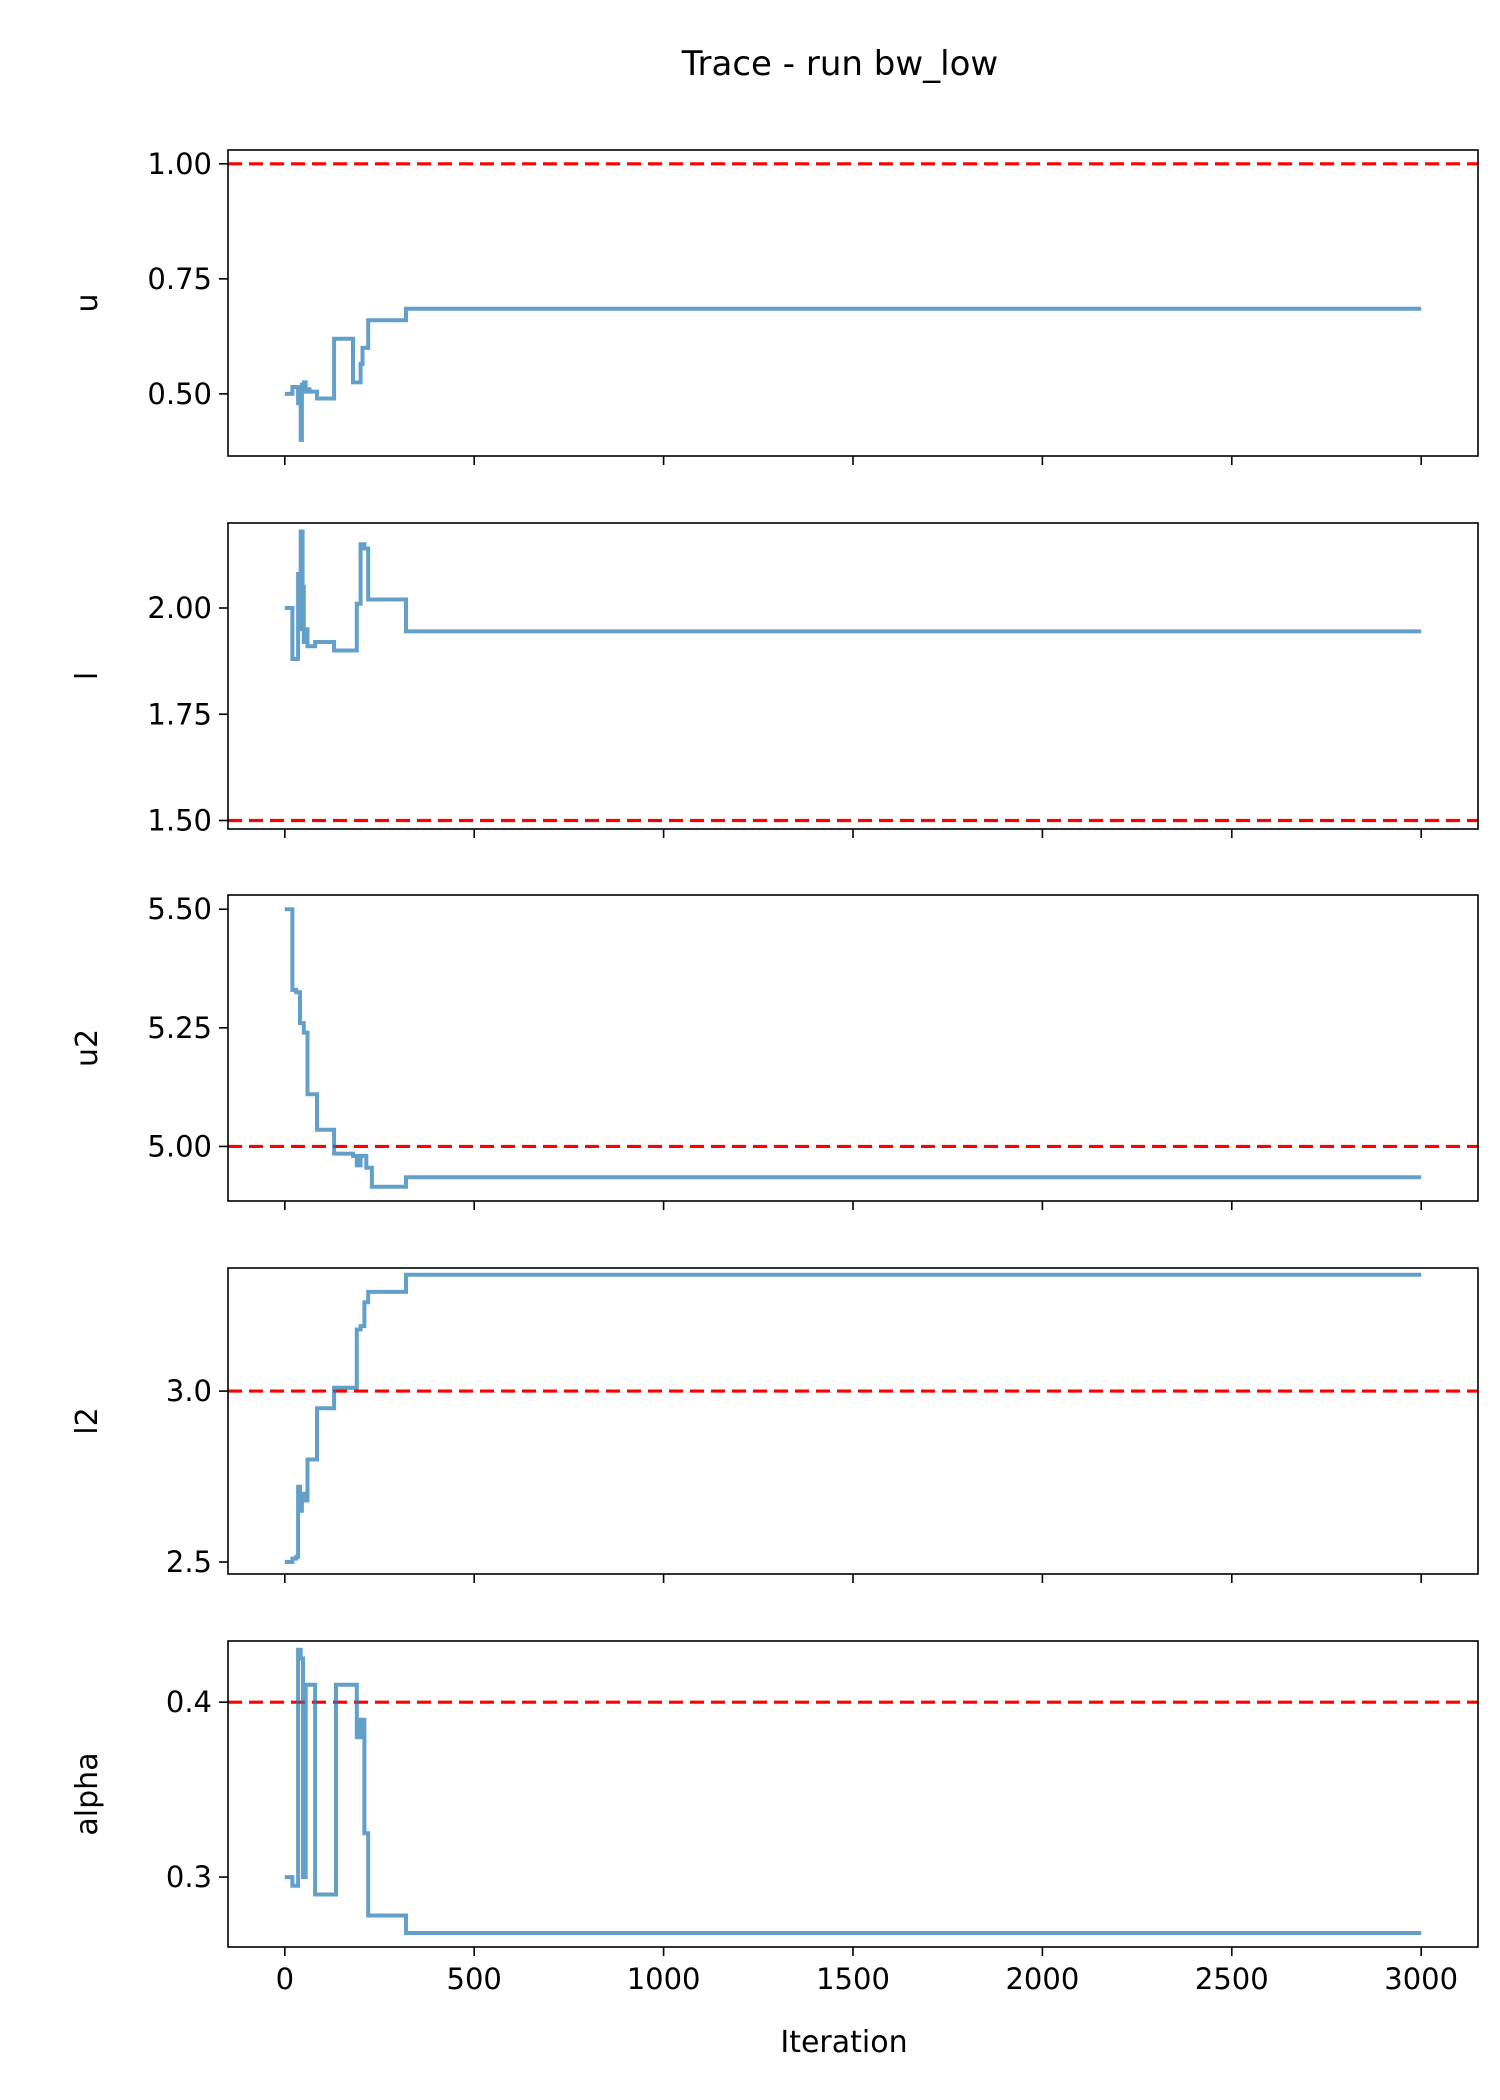 This screenshot has width=1500, height=2100. What do you see at coordinates (189, 1702) in the screenshot?
I see `y-tick-label-alpha: 0.4` at bounding box center [189, 1702].